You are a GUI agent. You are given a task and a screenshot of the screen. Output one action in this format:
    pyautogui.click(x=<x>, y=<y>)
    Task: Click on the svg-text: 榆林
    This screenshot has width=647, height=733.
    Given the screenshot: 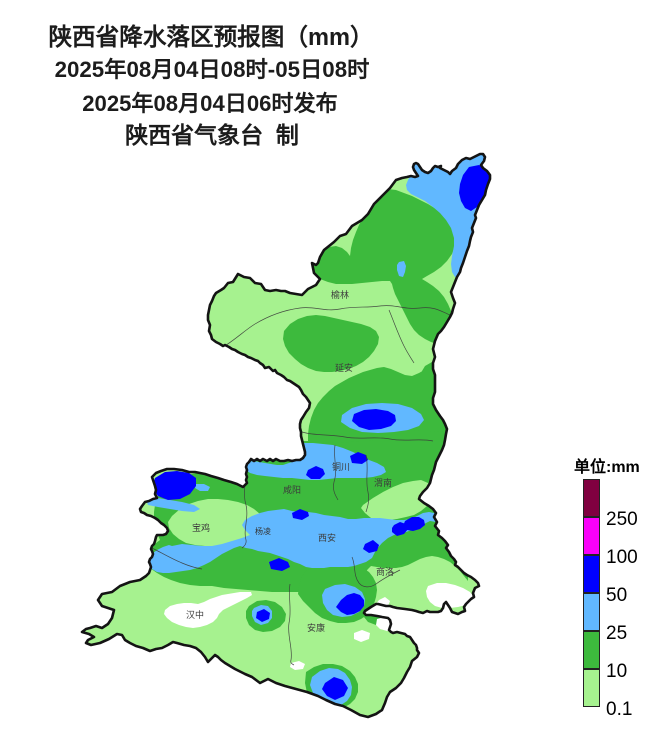 What is the action you would take?
    pyautogui.click(x=340, y=294)
    